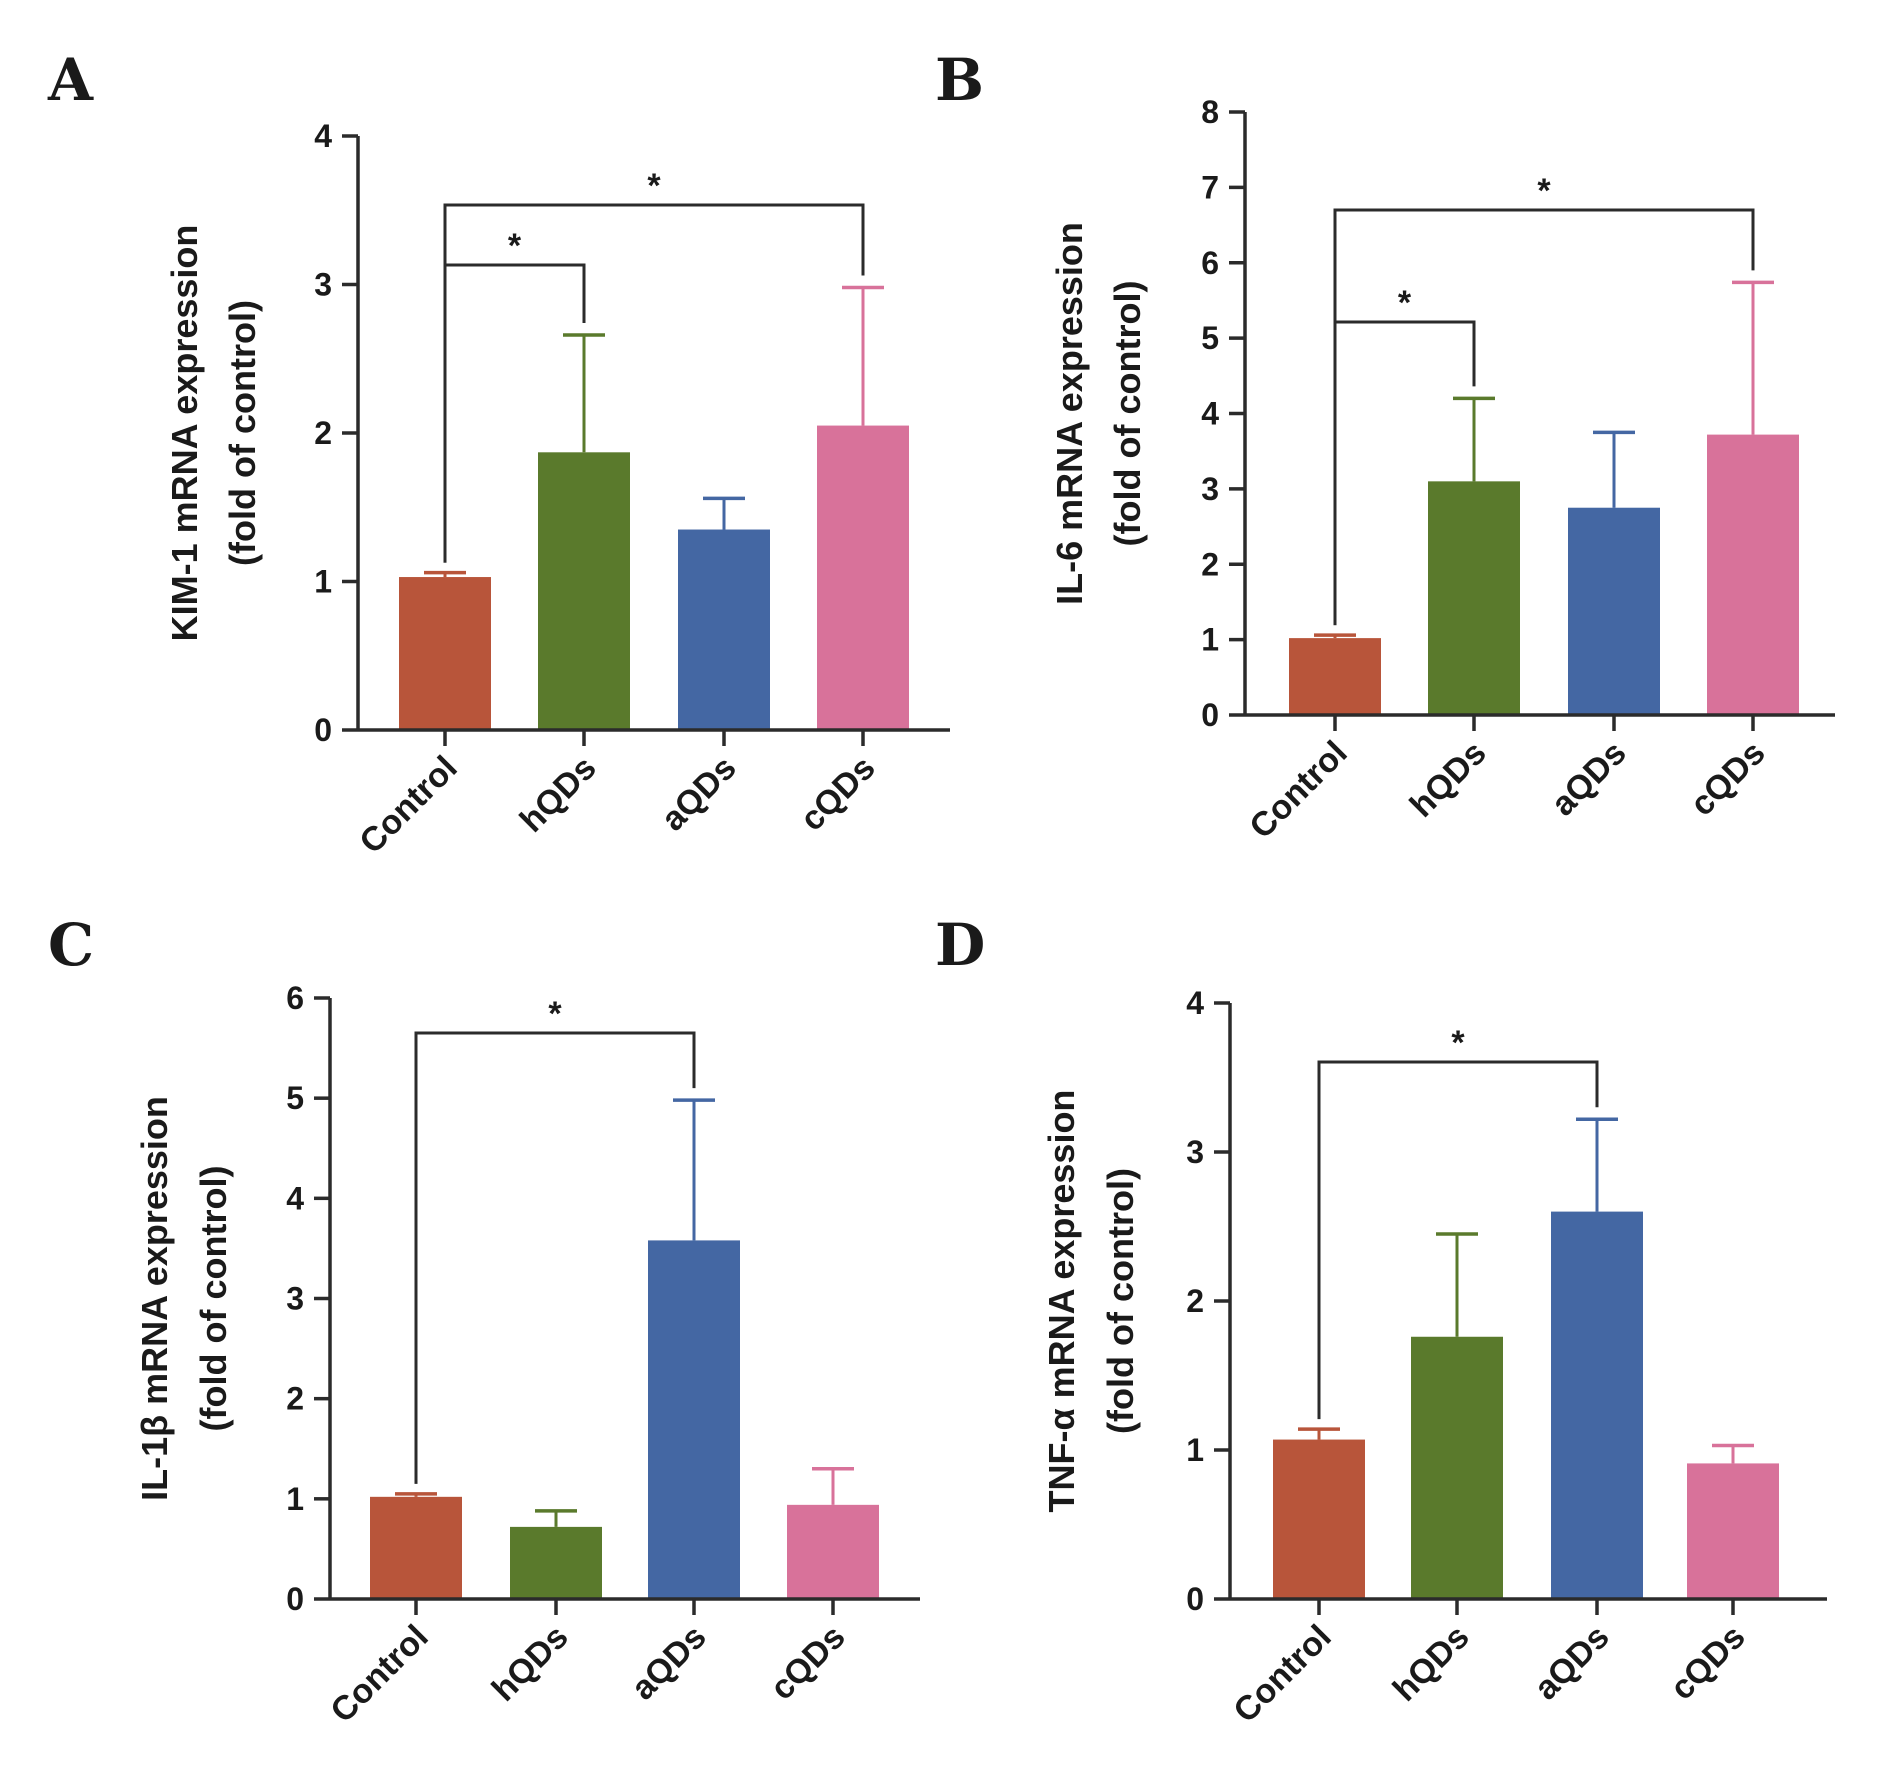 Image resolution: width=1881 pixels, height=1781 pixels. Describe the element at coordinates (1069, 413) in the screenshot. I see `y-axis-label: IL-6 mRNA expression` at that location.